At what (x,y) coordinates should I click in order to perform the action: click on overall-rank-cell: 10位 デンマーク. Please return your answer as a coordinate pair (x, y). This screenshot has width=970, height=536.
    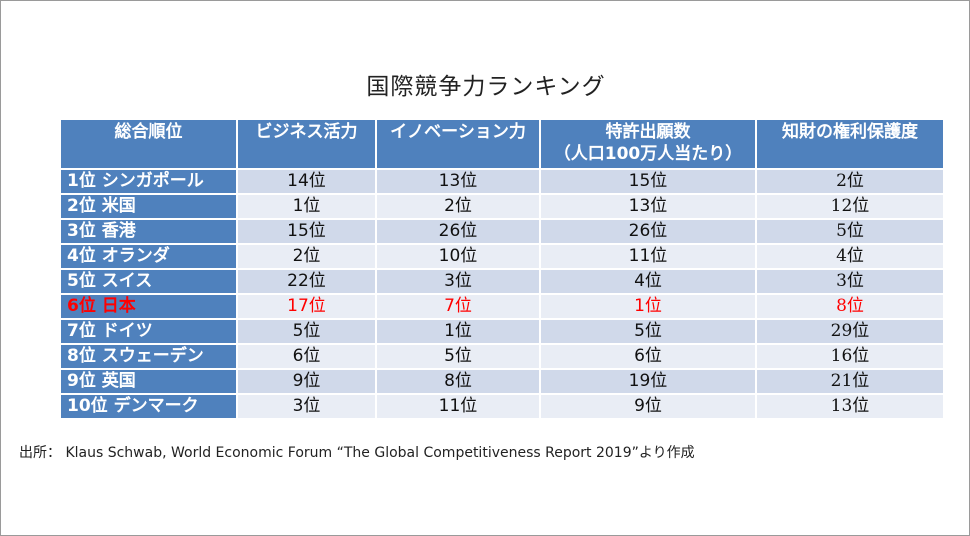
    Looking at the image, I should click on (149, 407).